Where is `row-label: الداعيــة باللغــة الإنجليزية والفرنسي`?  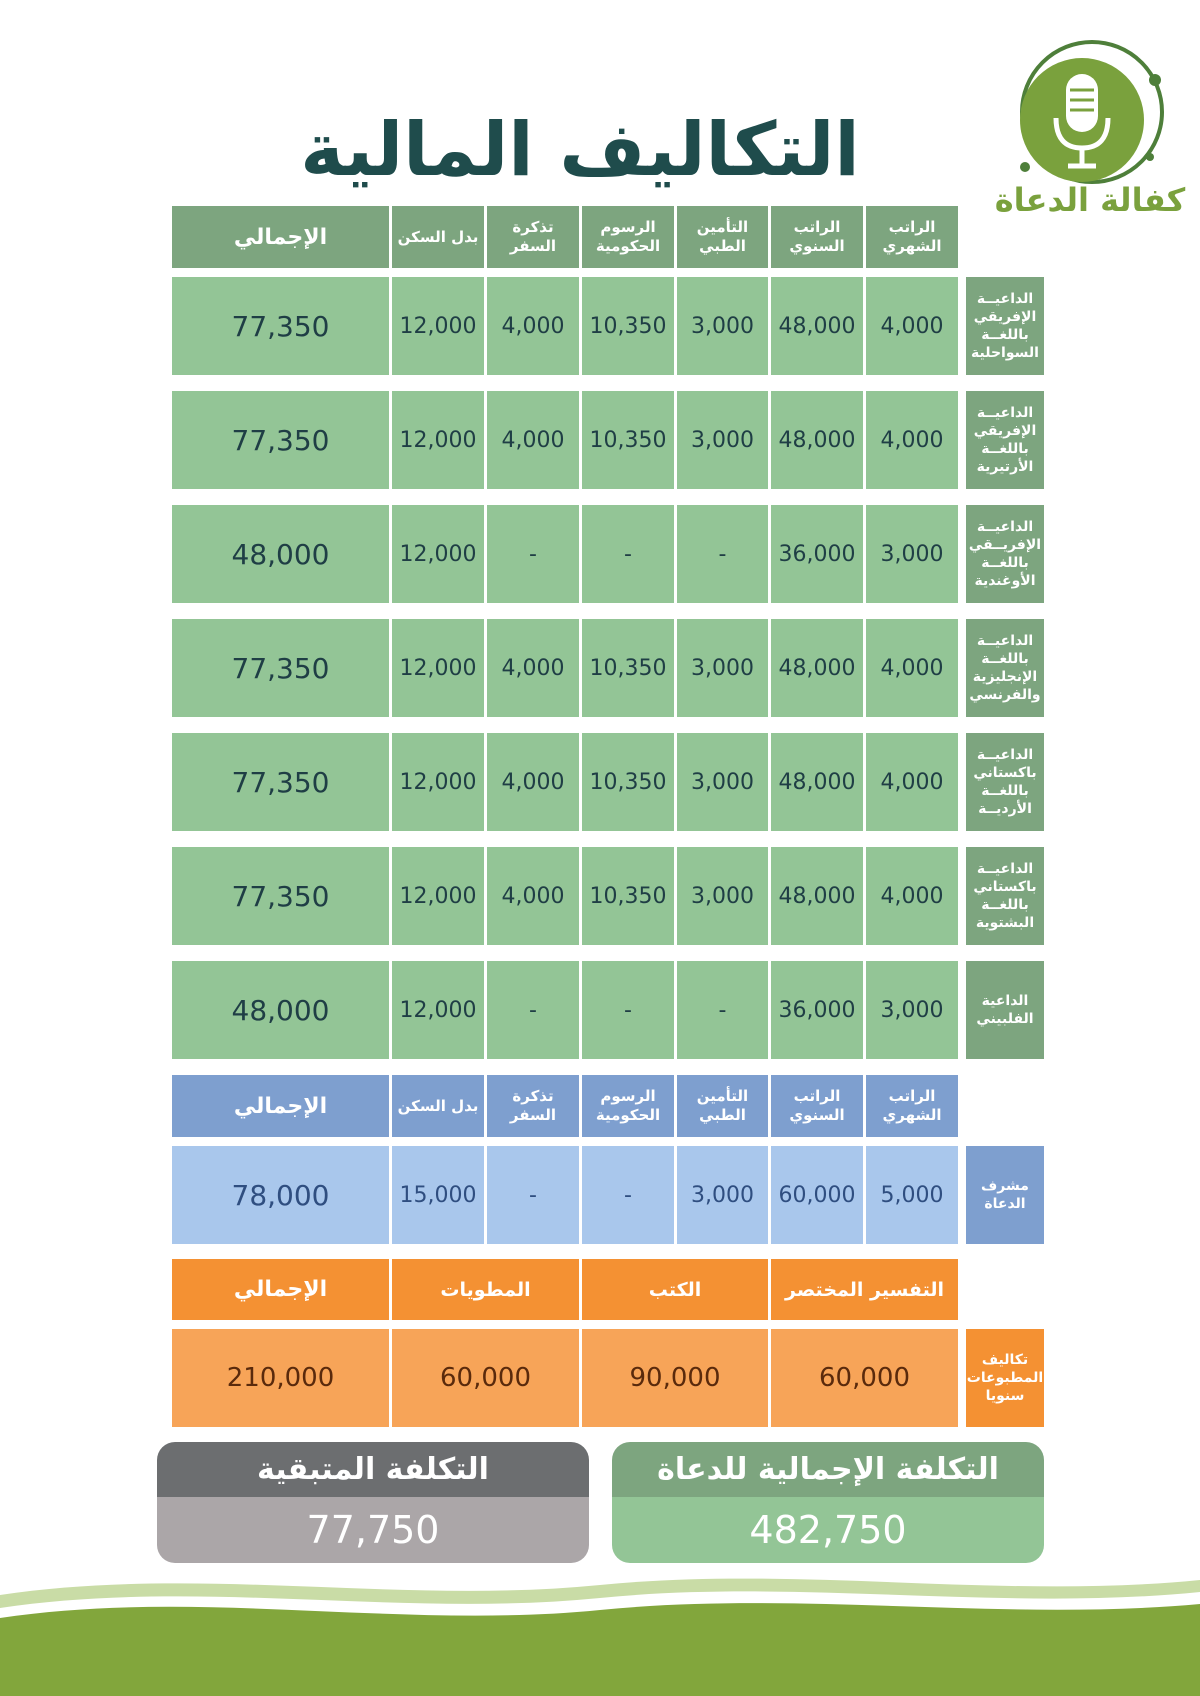
row-label: الداعيــة باللغــة الإنجليزية والفرنسي is located at coordinates (1005, 668).